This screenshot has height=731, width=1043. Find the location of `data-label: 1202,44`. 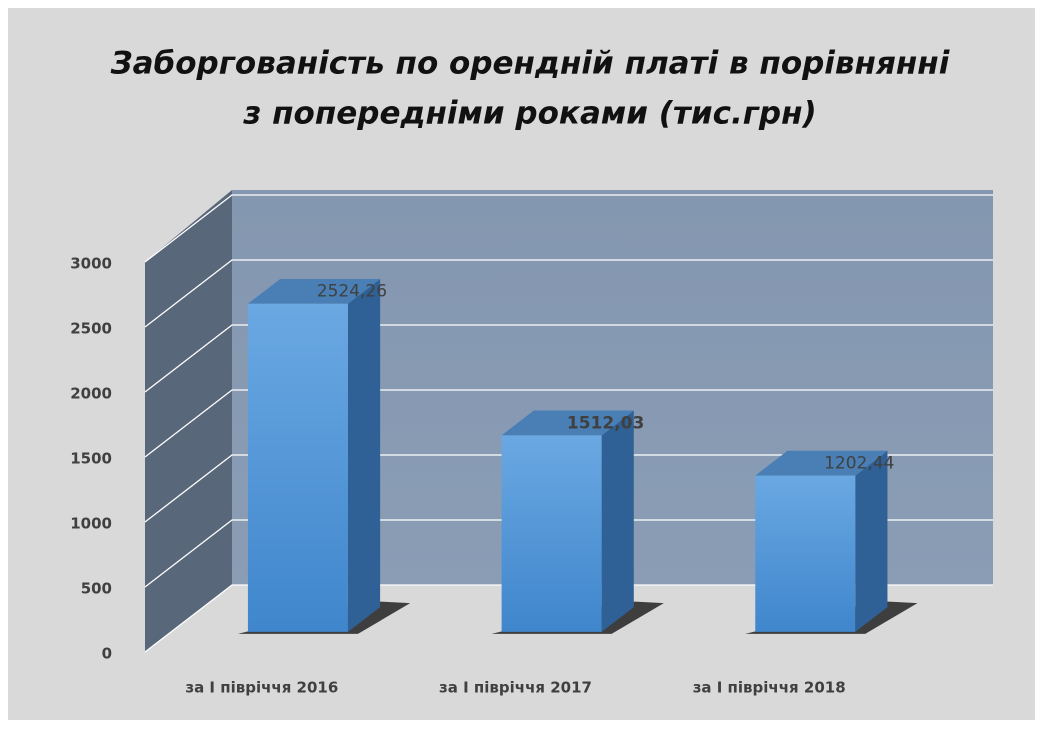

data-label: 1202,44 is located at coordinates (859, 464).